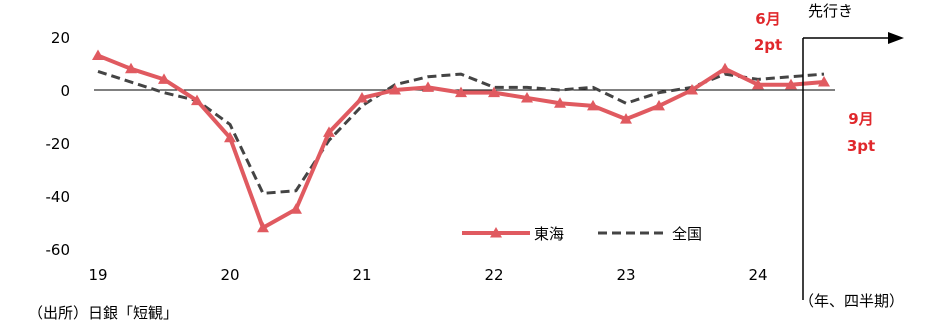 This screenshot has height=332, width=940. I want to click on y-tick-label: -40, so click(58, 197).